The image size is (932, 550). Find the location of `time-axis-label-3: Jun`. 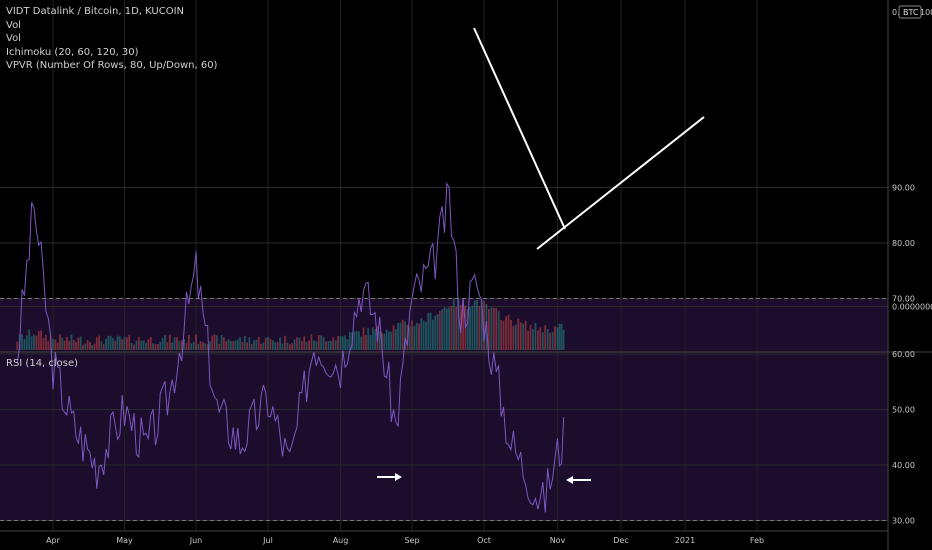

time-axis-label-3: Jun is located at coordinates (196, 540).